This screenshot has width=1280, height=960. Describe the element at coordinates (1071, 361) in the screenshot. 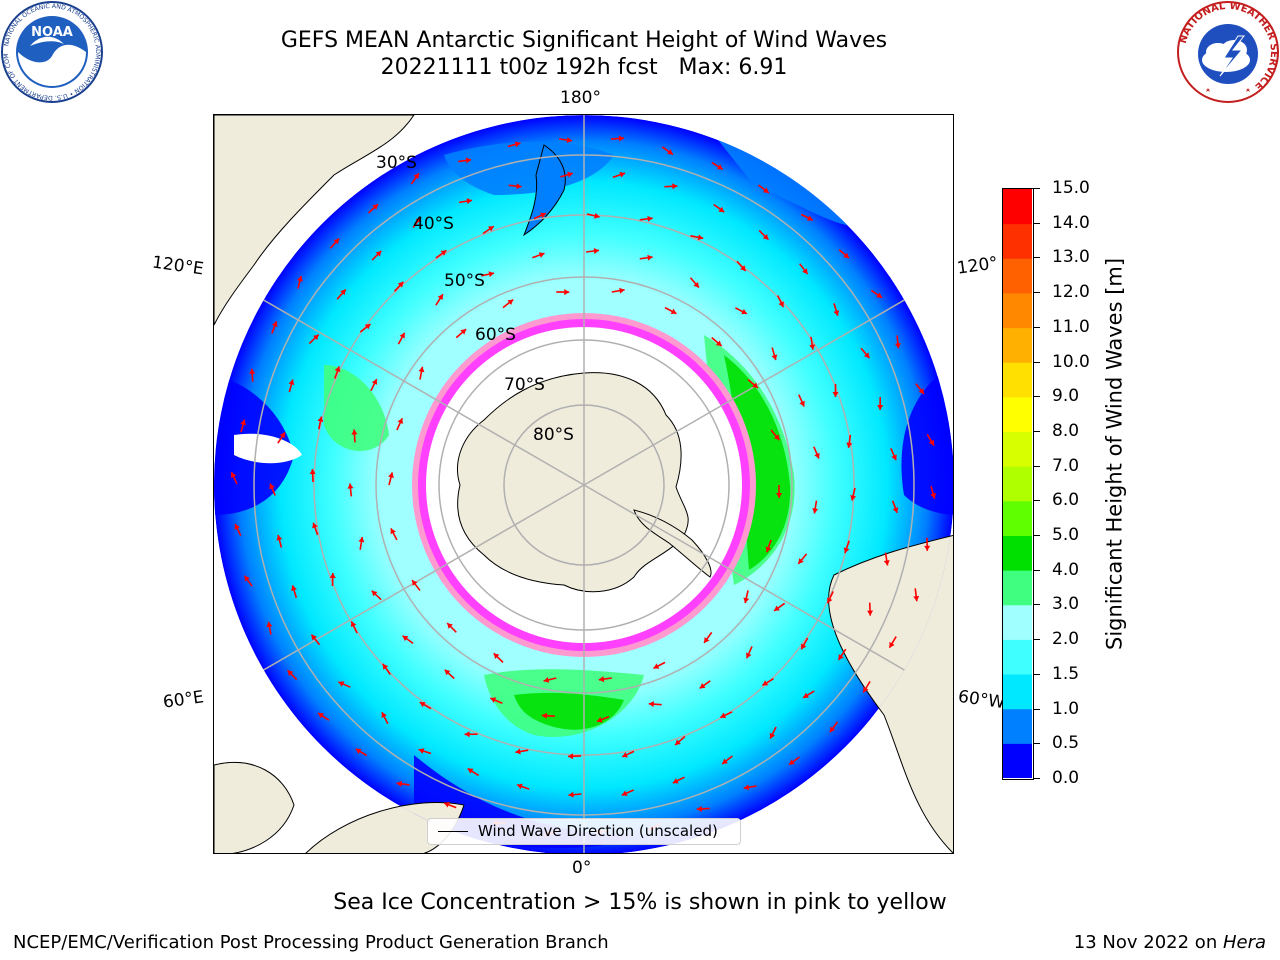

I see `colorbar-tick-label: 10.0` at that location.